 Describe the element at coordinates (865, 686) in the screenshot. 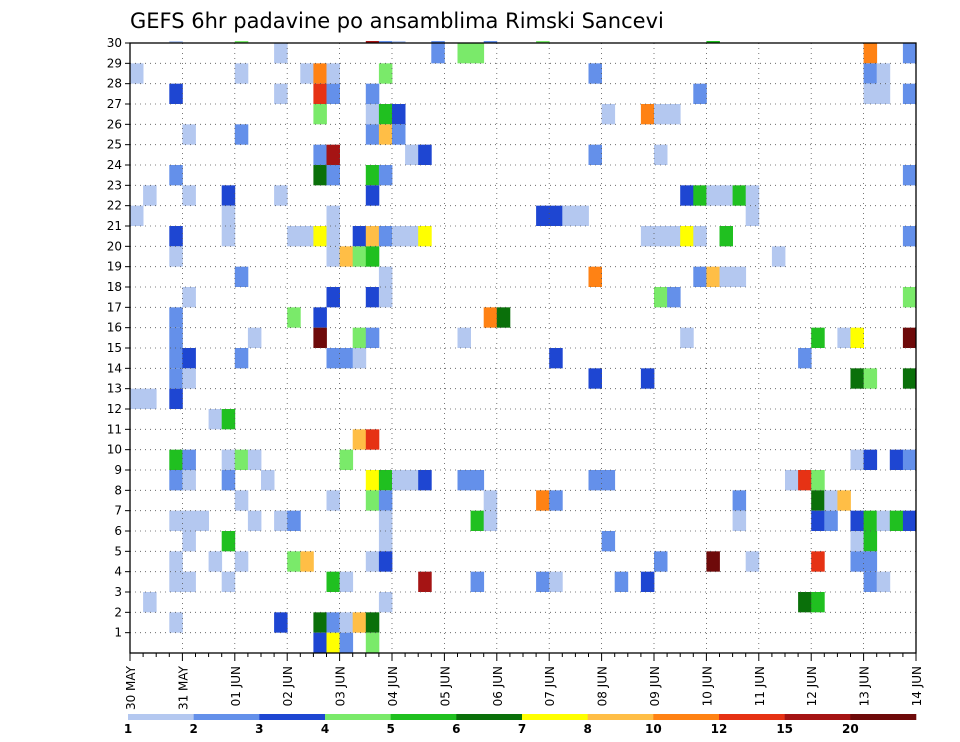

I see `x-tick-label: 13 JUN` at that location.